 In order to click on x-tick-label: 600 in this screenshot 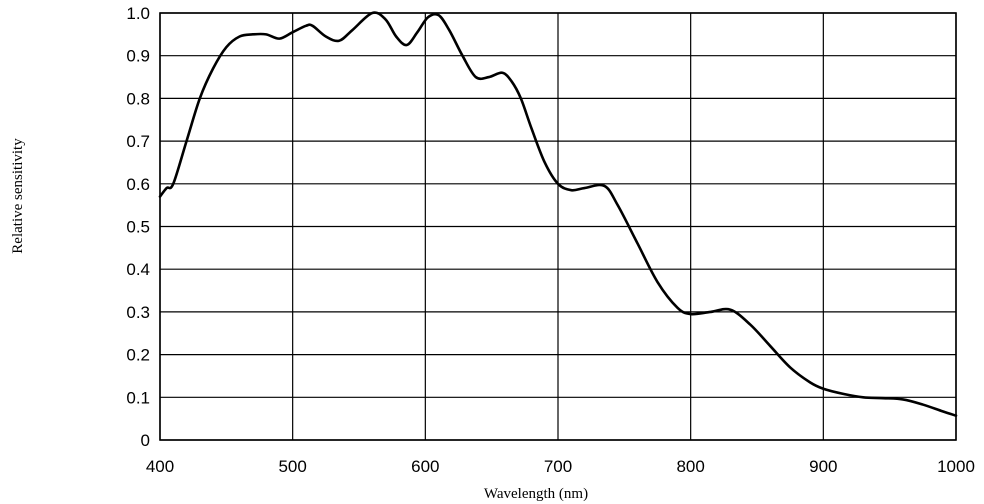, I will do `click(425, 466)`.